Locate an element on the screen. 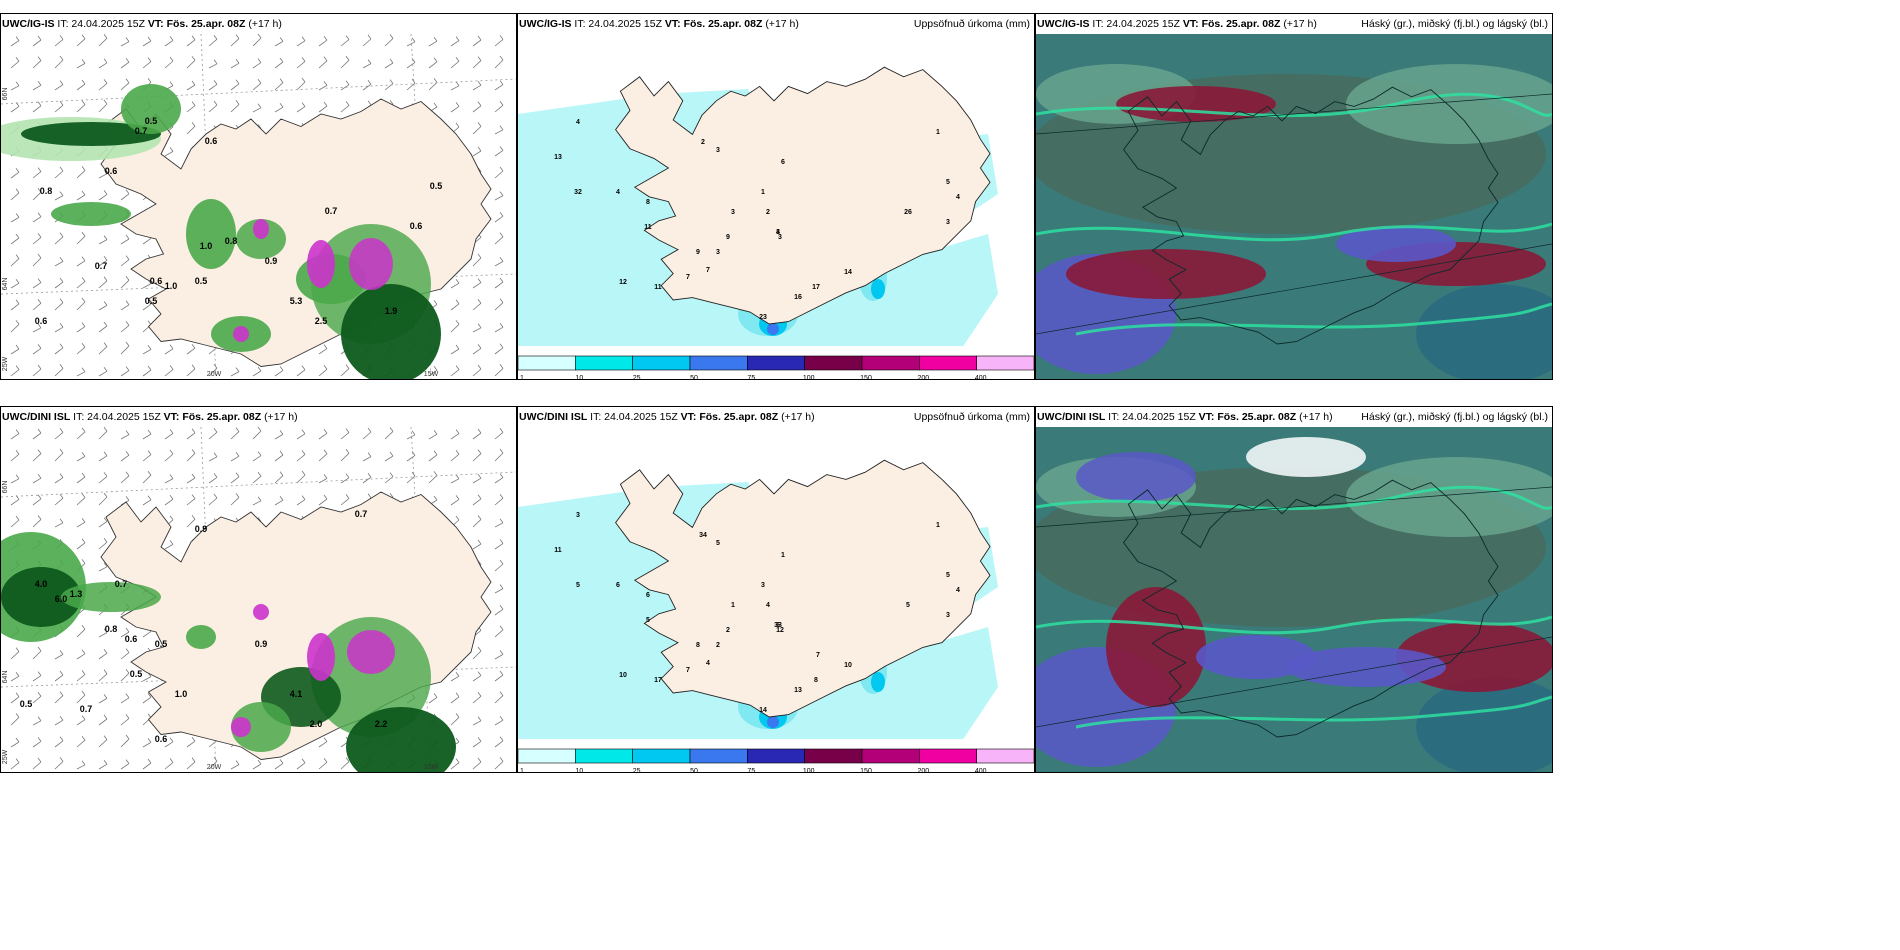 This screenshot has height=950, width=1900. wind-value: 1.0 is located at coordinates (171, 286).